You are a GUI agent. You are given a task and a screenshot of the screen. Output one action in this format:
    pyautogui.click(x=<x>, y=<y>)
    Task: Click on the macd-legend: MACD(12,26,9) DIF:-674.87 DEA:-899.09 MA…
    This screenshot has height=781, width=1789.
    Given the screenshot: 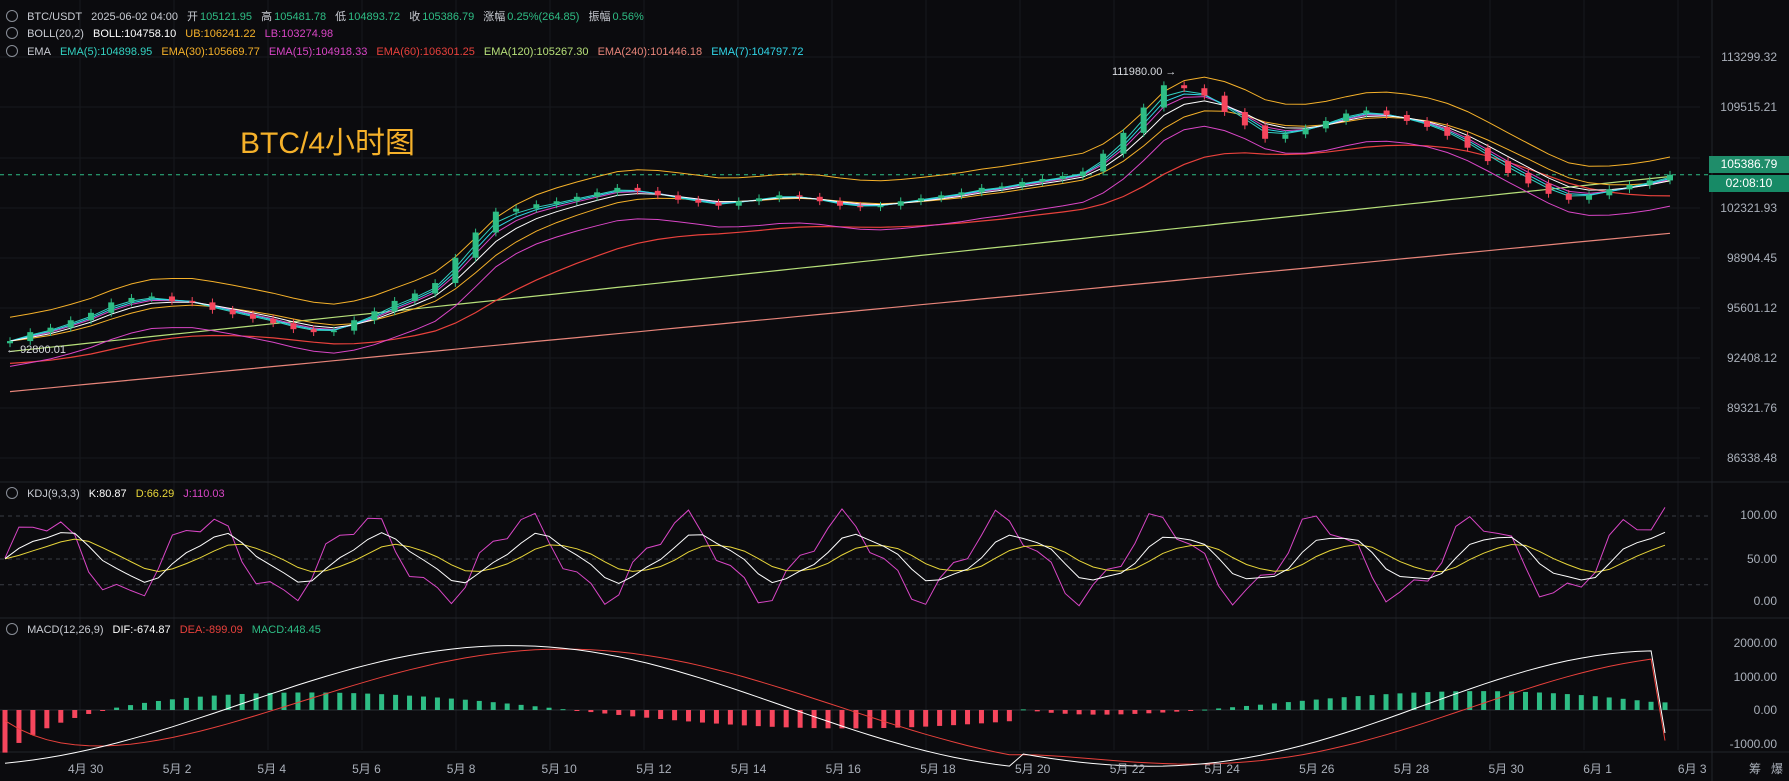 What is the action you would take?
    pyautogui.click(x=166, y=629)
    